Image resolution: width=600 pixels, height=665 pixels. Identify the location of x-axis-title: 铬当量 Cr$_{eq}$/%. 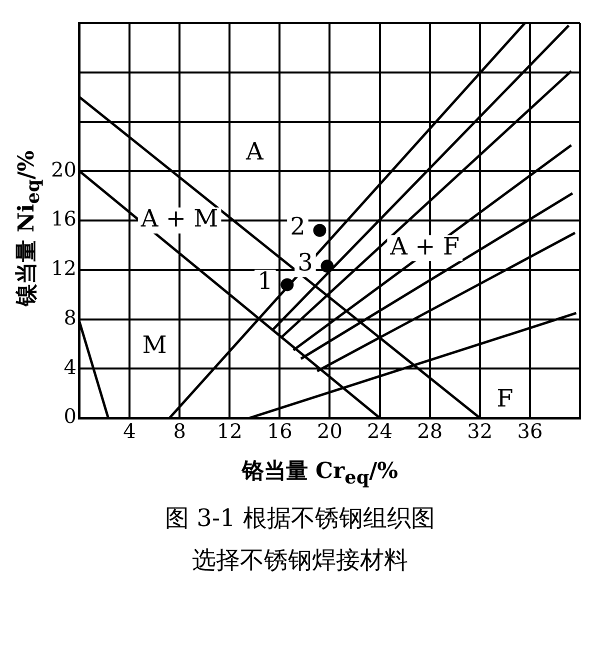
(320, 472).